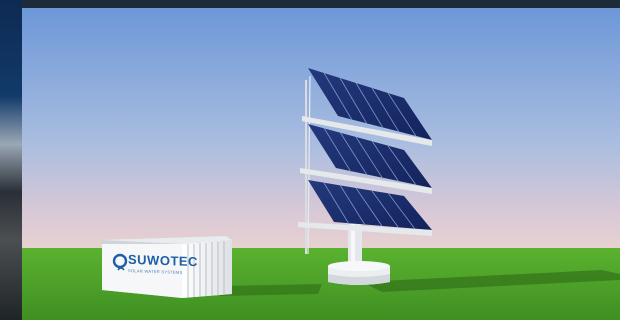 The height and width of the screenshot is (320, 620). What do you see at coordinates (366, 159) in the screenshot?
I see `solar-panel-row-middle` at bounding box center [366, 159].